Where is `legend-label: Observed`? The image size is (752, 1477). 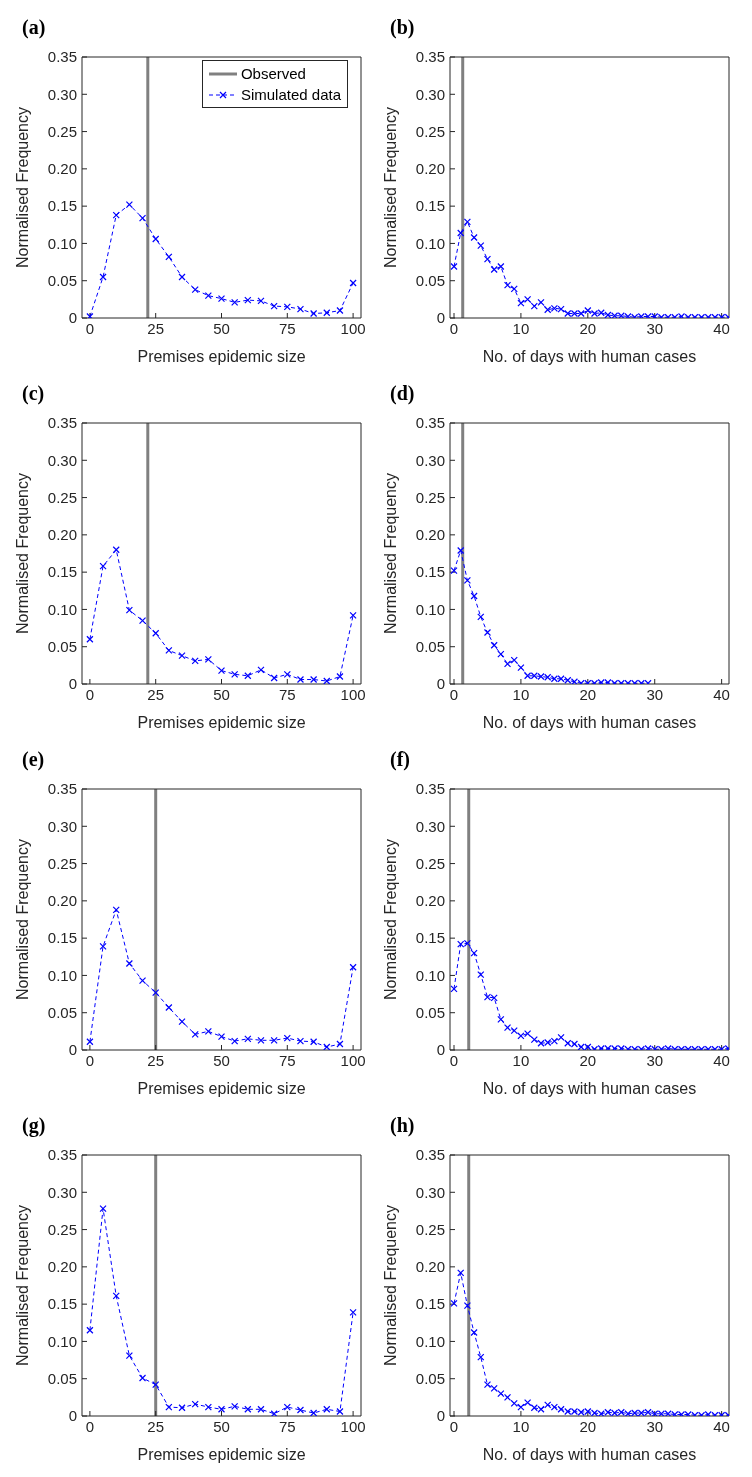
legend-label: Observed is located at coordinates (273, 74).